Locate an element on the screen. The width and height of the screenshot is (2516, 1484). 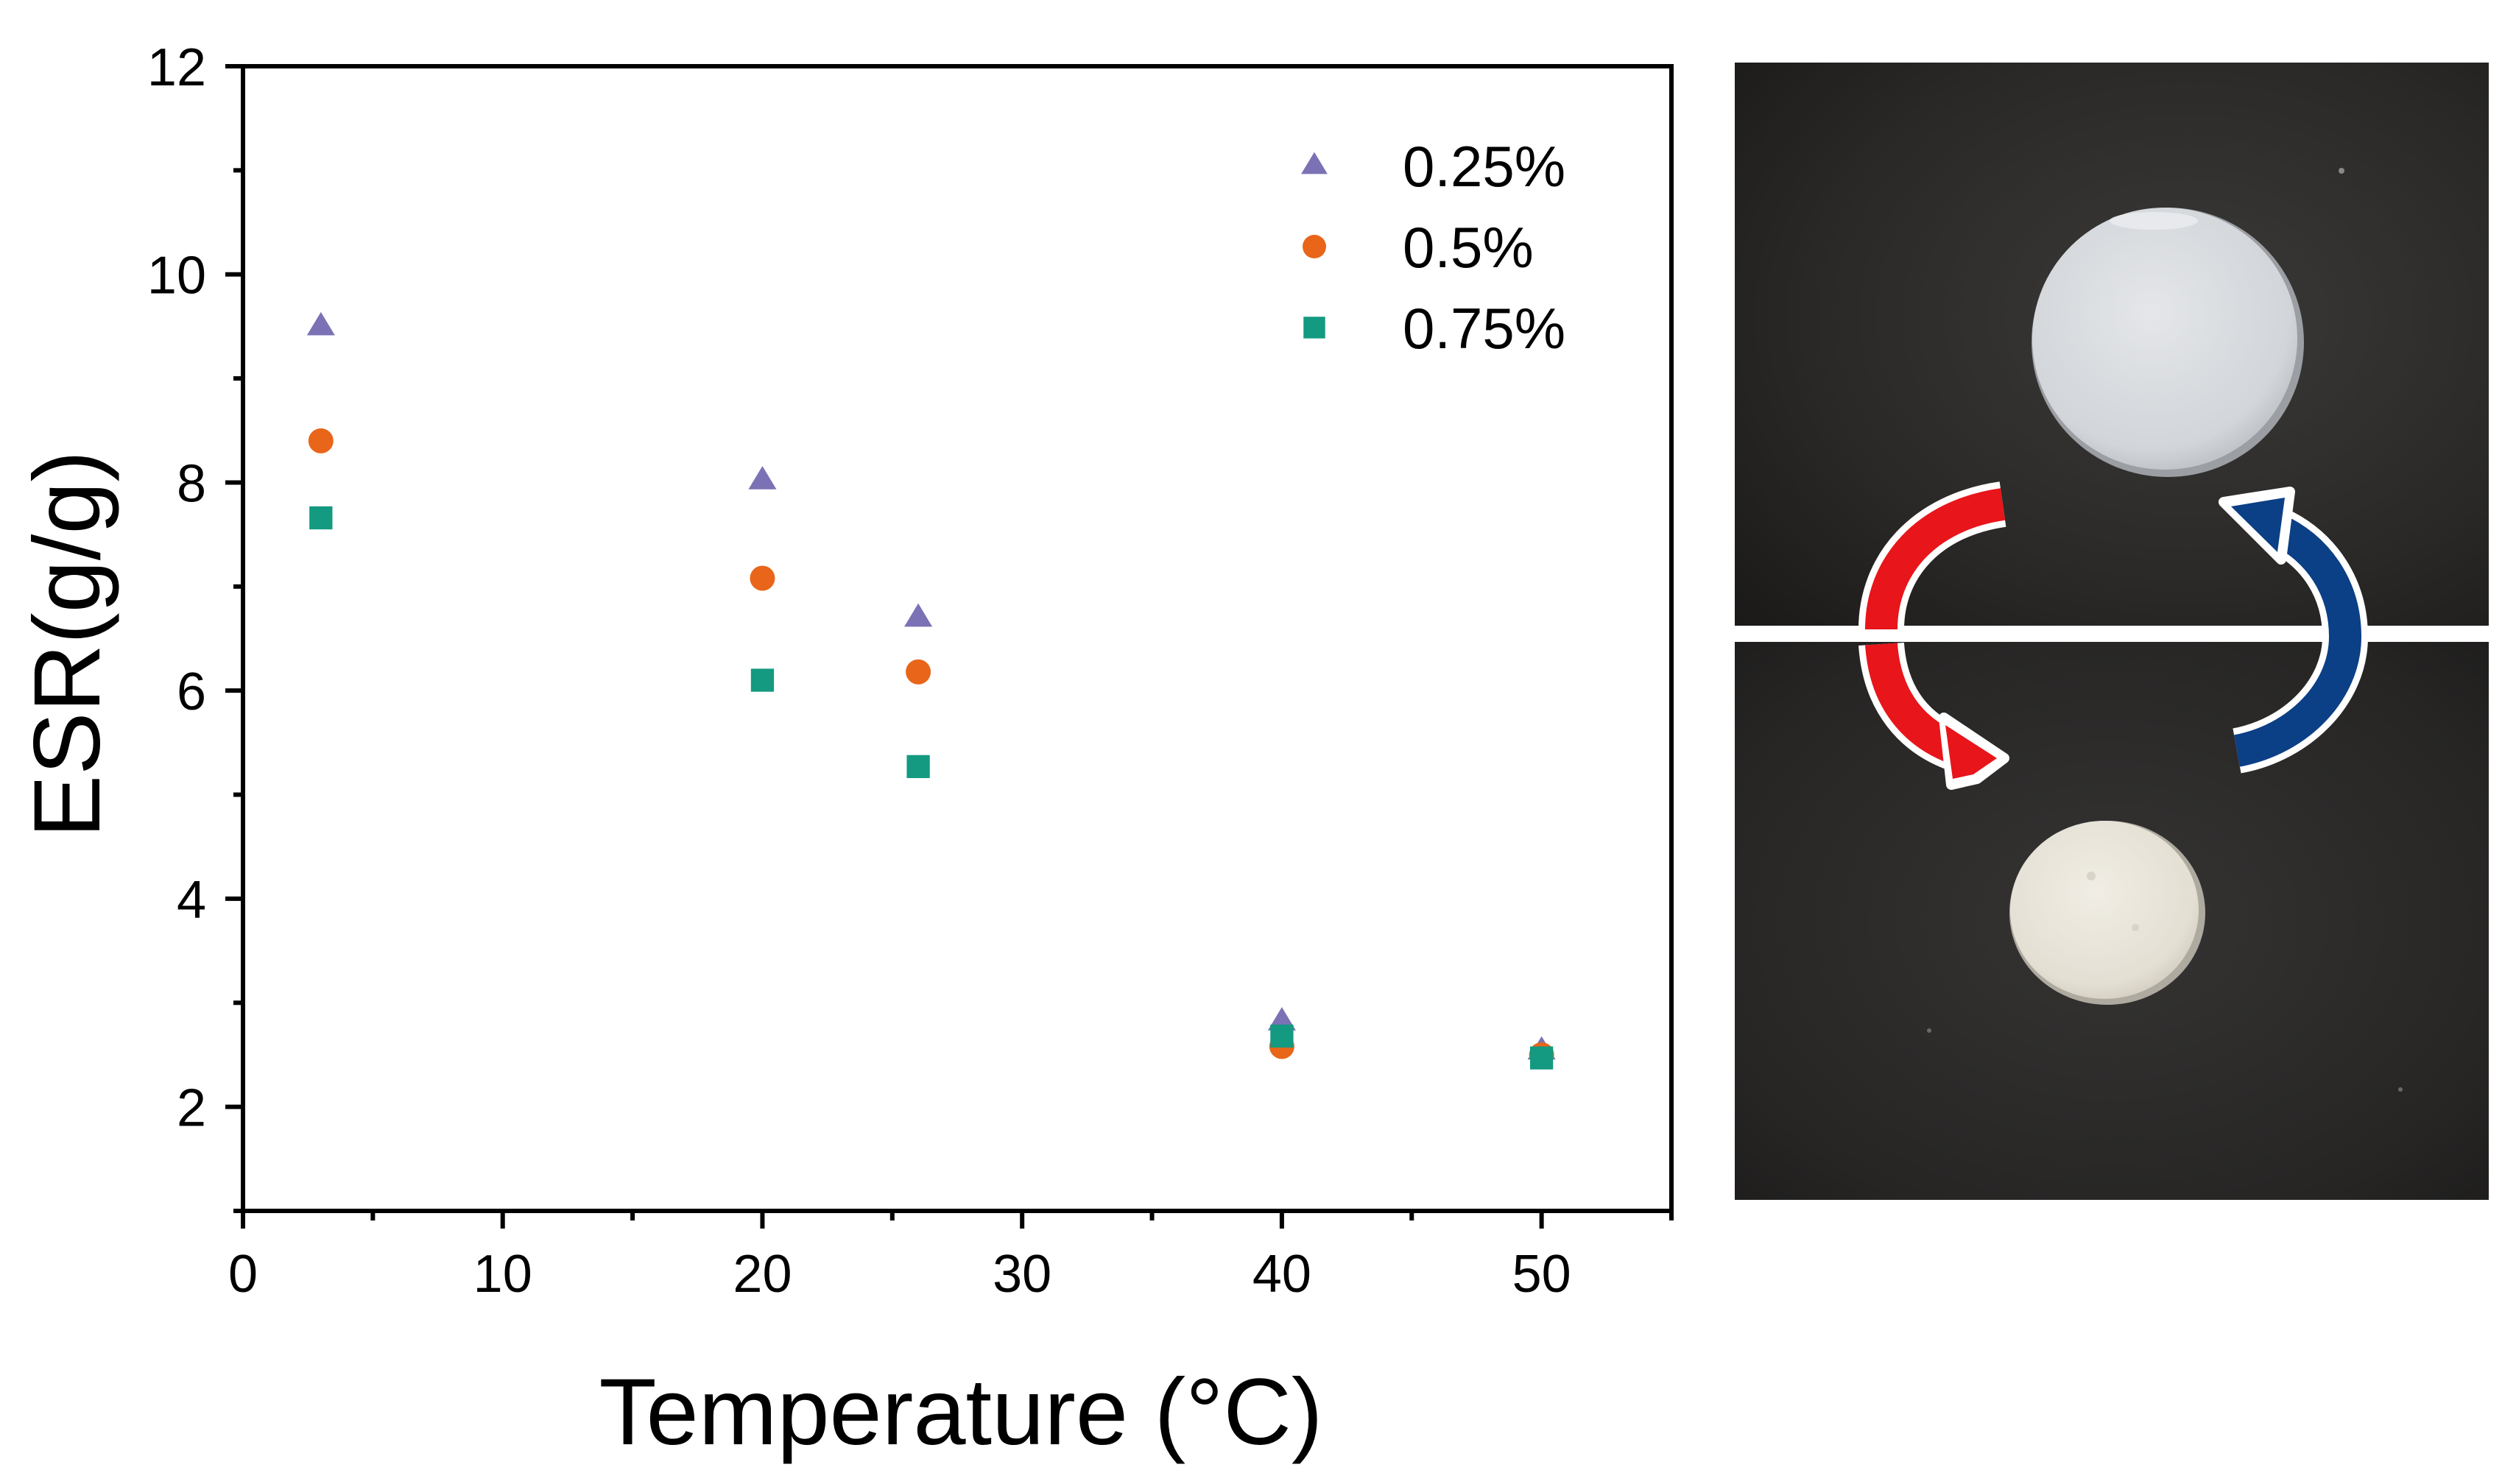
x-tick-label: 30 is located at coordinates (1022, 1274).